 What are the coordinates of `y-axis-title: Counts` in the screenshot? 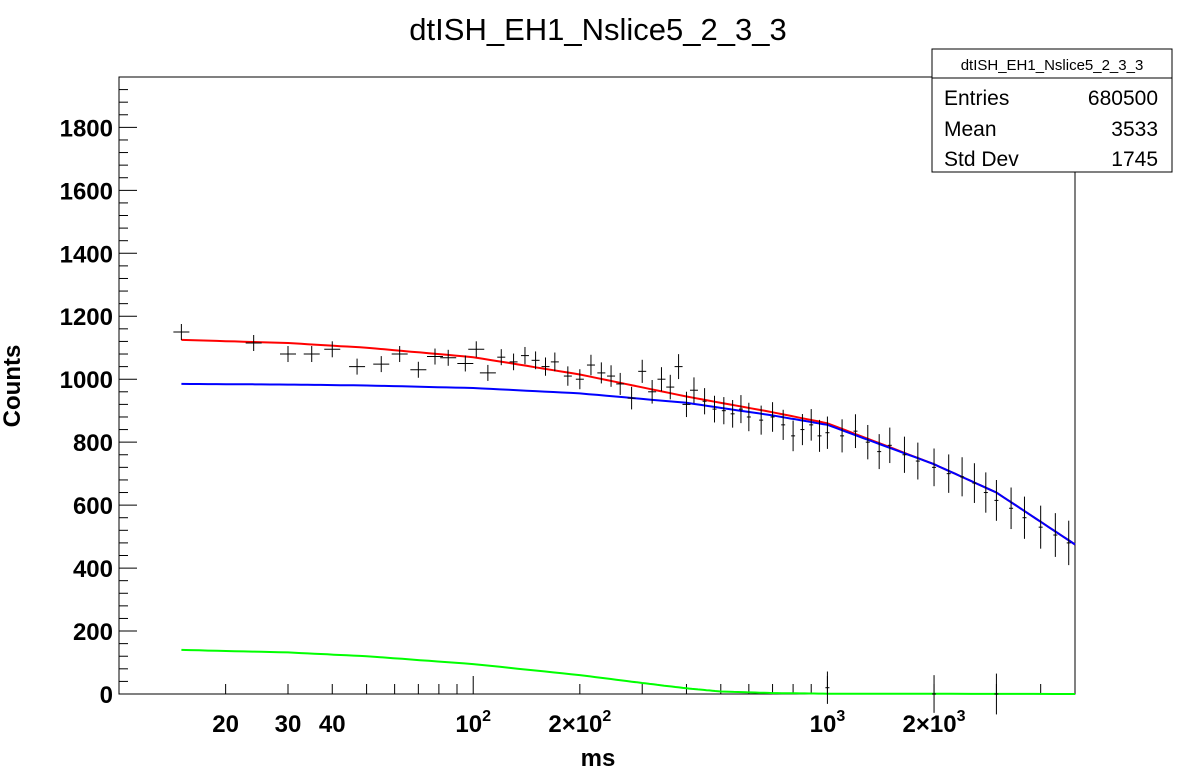 It's located at (13, 386).